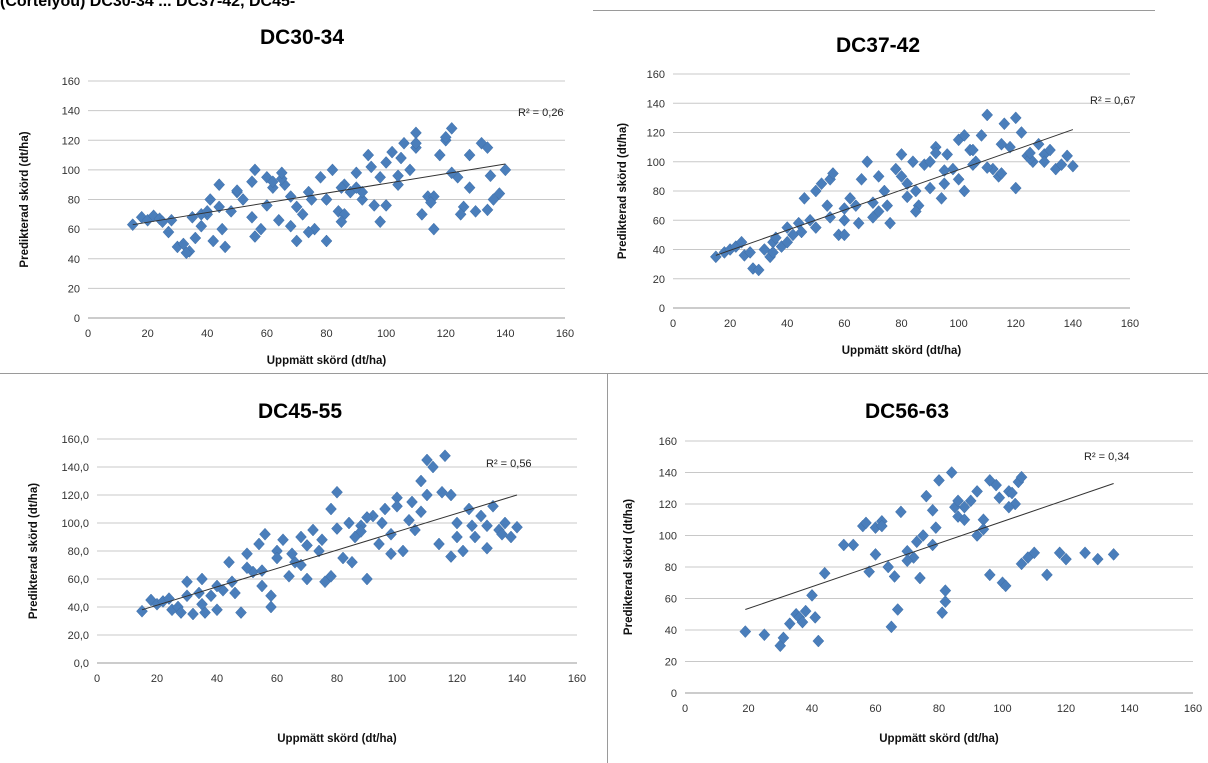  I want to click on y-tick-label: 80,0, so click(78, 552).